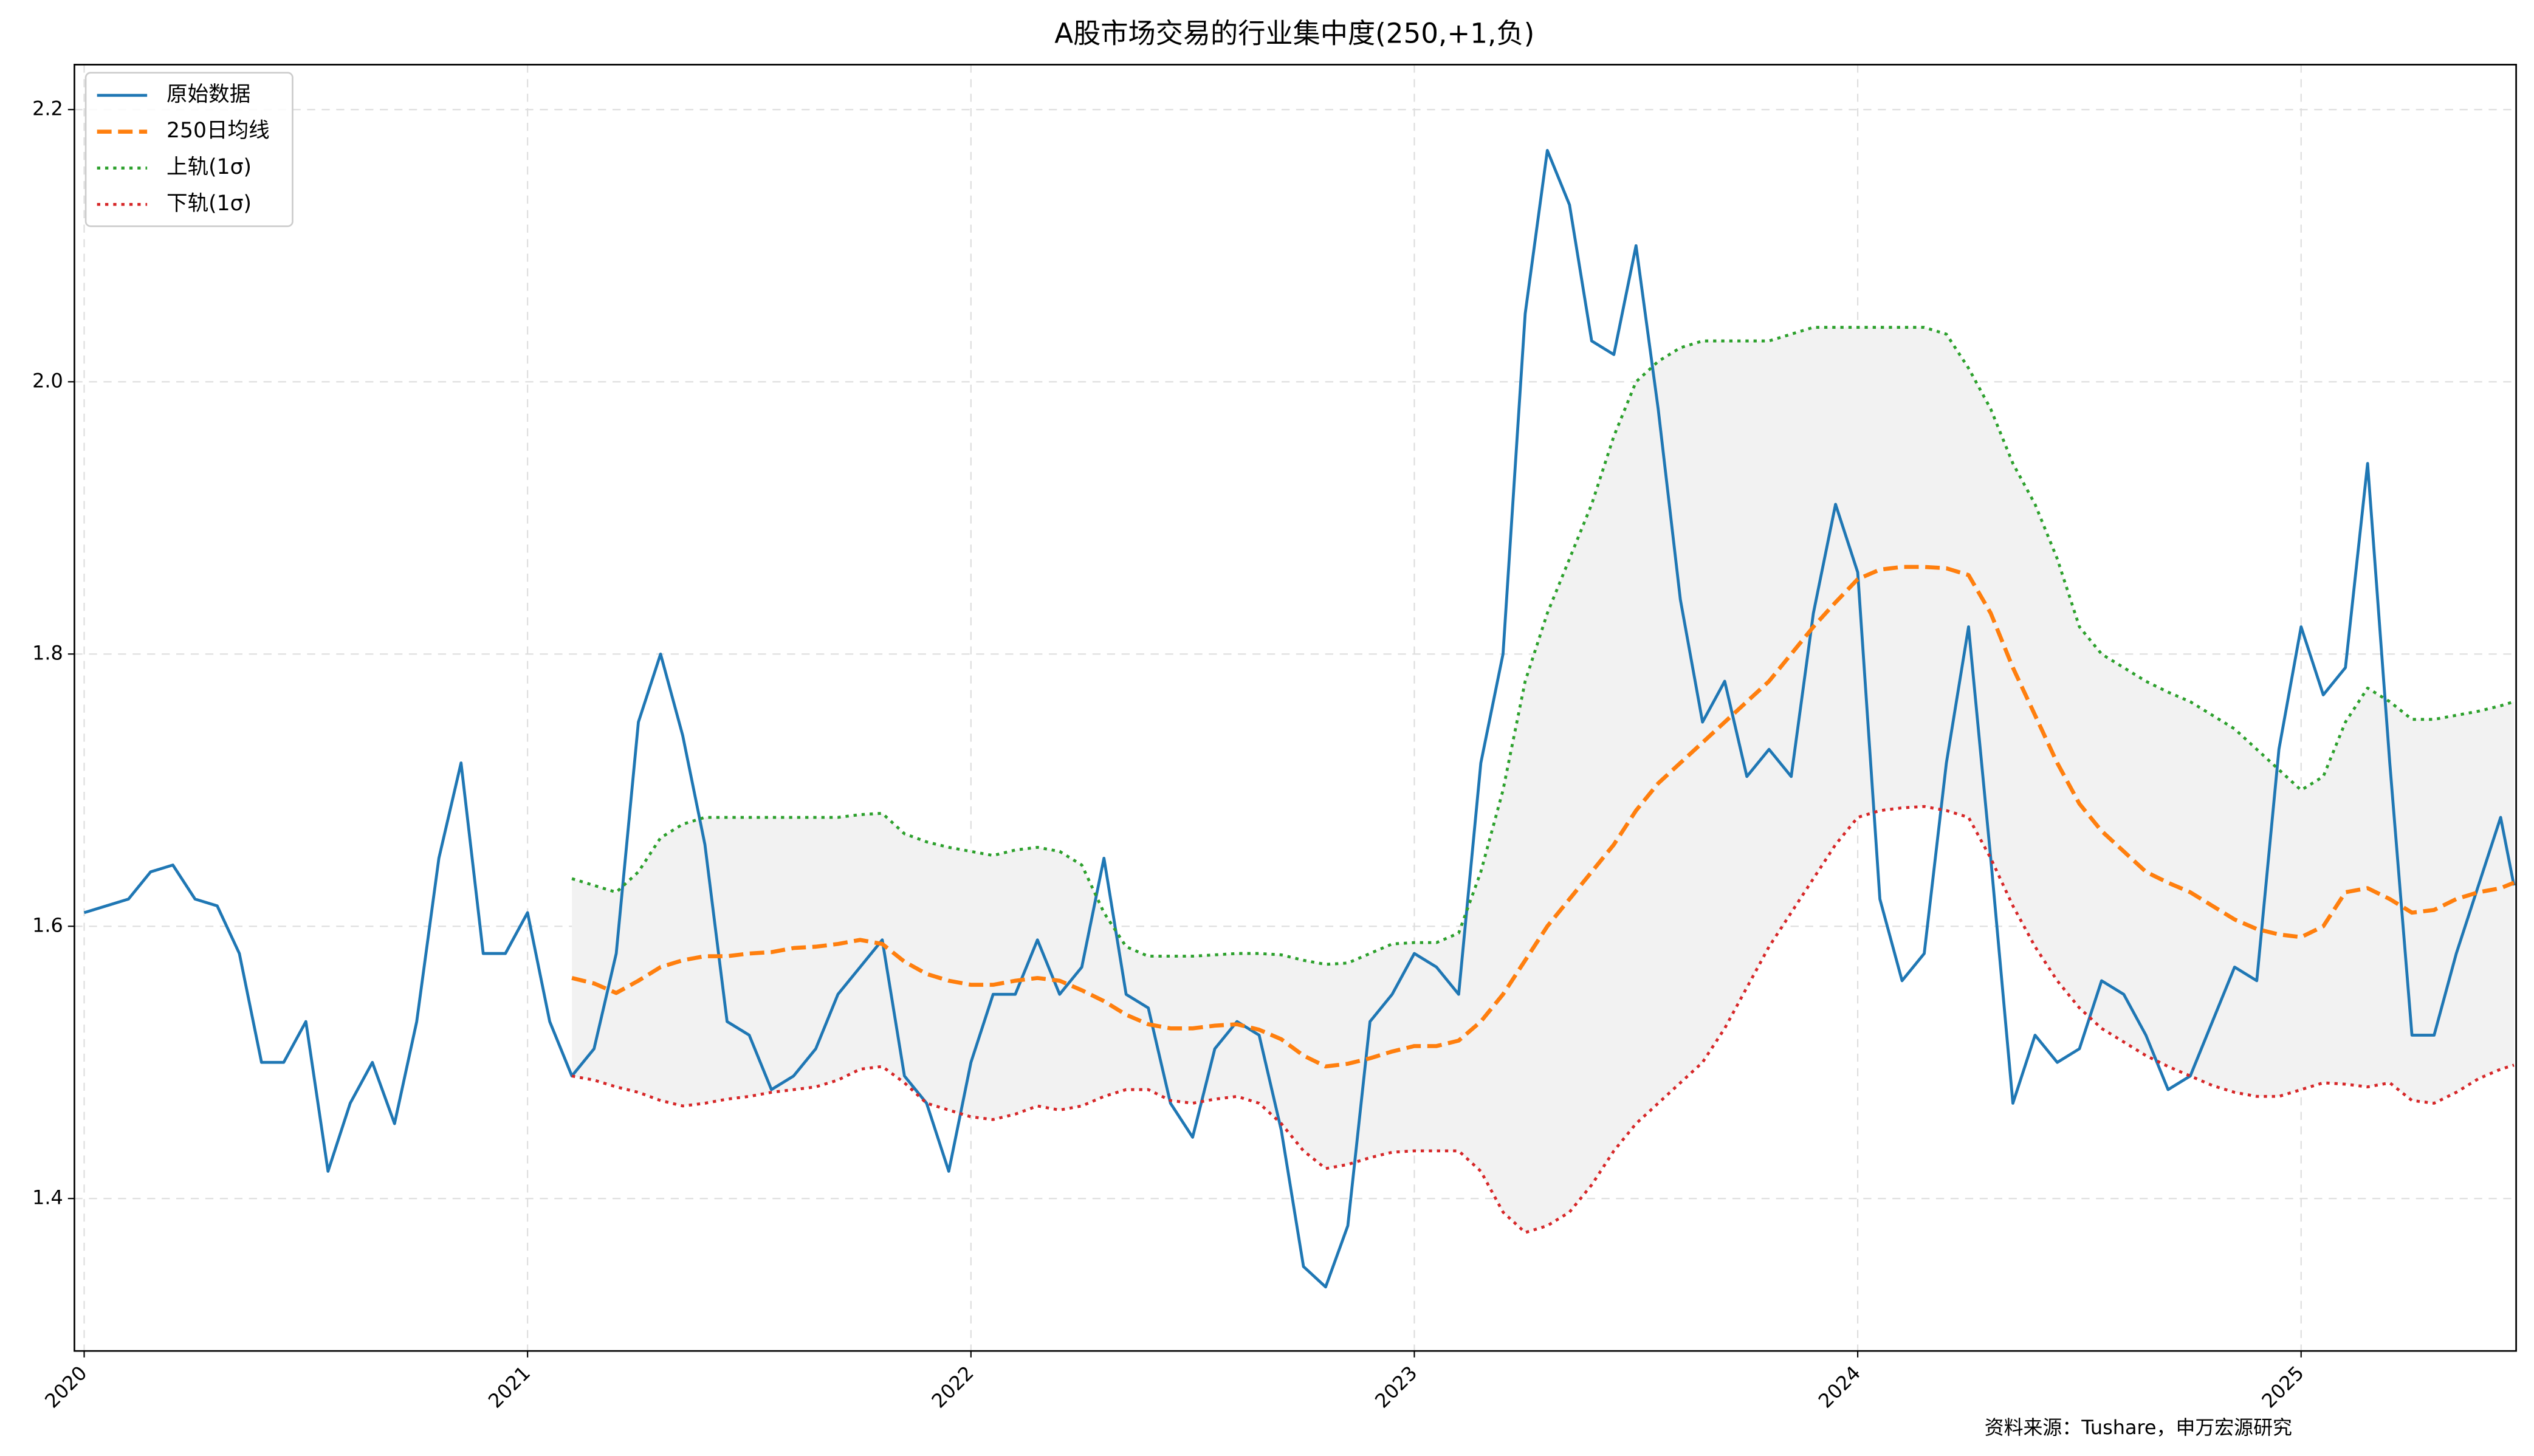 This screenshot has width=2534, height=1456. I want to click on source-note: 资料来源：Tushare，申万宏源研究, so click(2138, 1427).